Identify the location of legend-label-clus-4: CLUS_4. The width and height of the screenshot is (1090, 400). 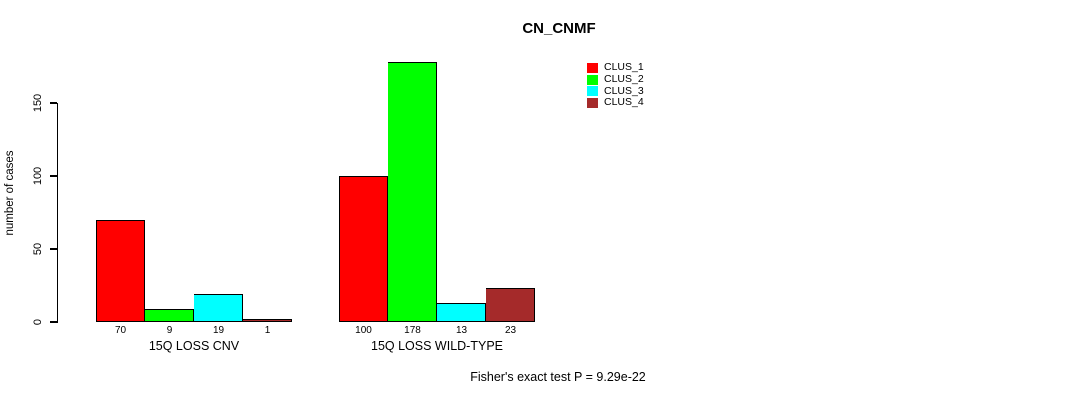
(624, 102).